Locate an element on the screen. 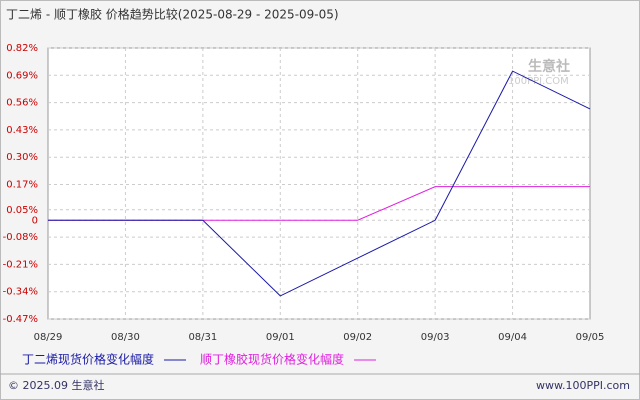 This screenshot has width=640, height=400. x-tick-label: 08/29 is located at coordinates (48, 337).